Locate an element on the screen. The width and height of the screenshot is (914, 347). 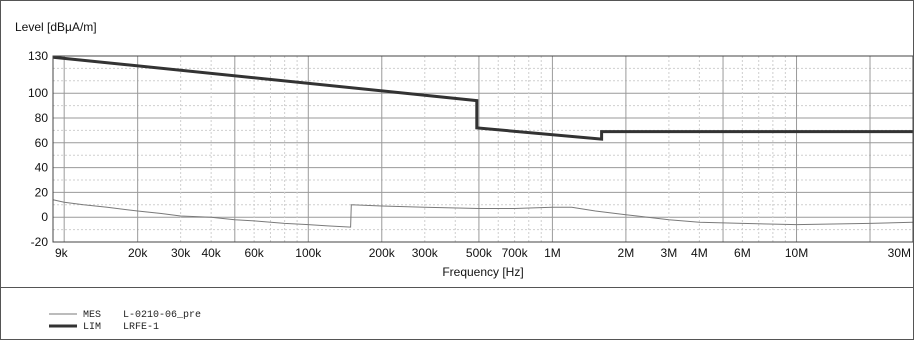
y-tick-label: 80 is located at coordinates (42, 118).